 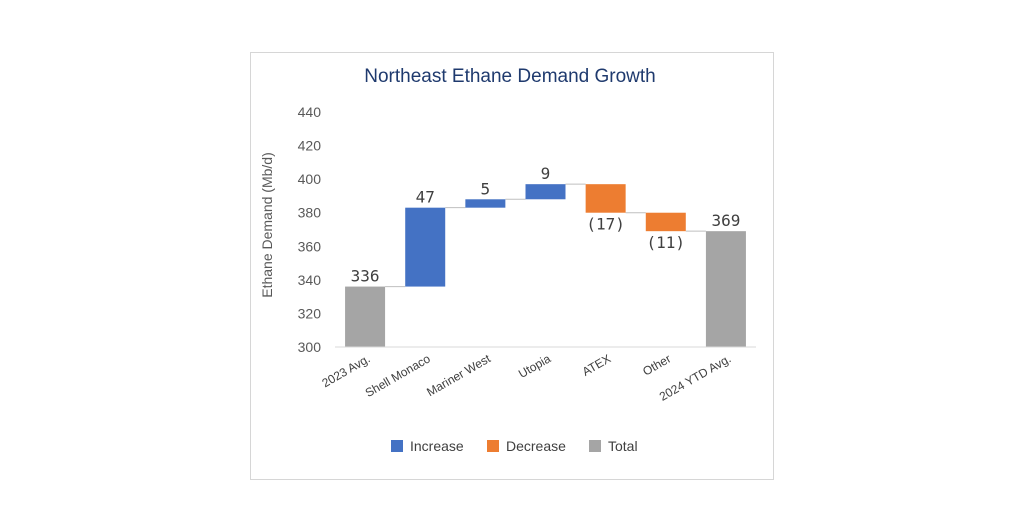 What do you see at coordinates (534, 366) in the screenshot?
I see `category-label: Utopia` at bounding box center [534, 366].